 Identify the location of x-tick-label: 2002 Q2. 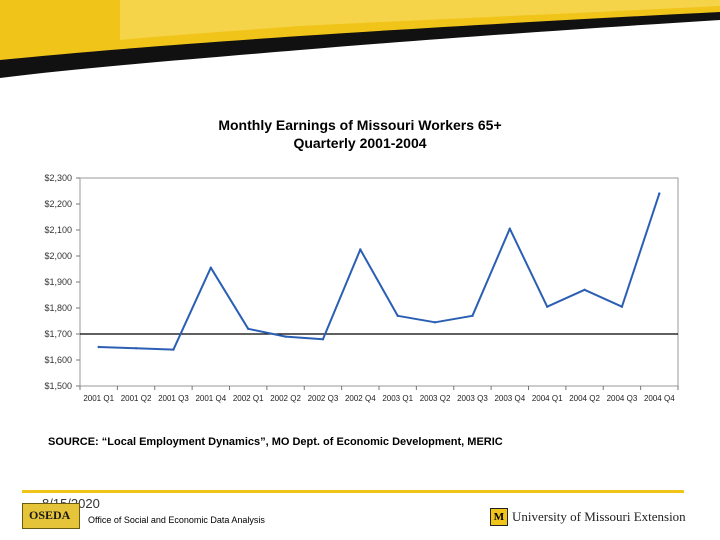
(285, 398).